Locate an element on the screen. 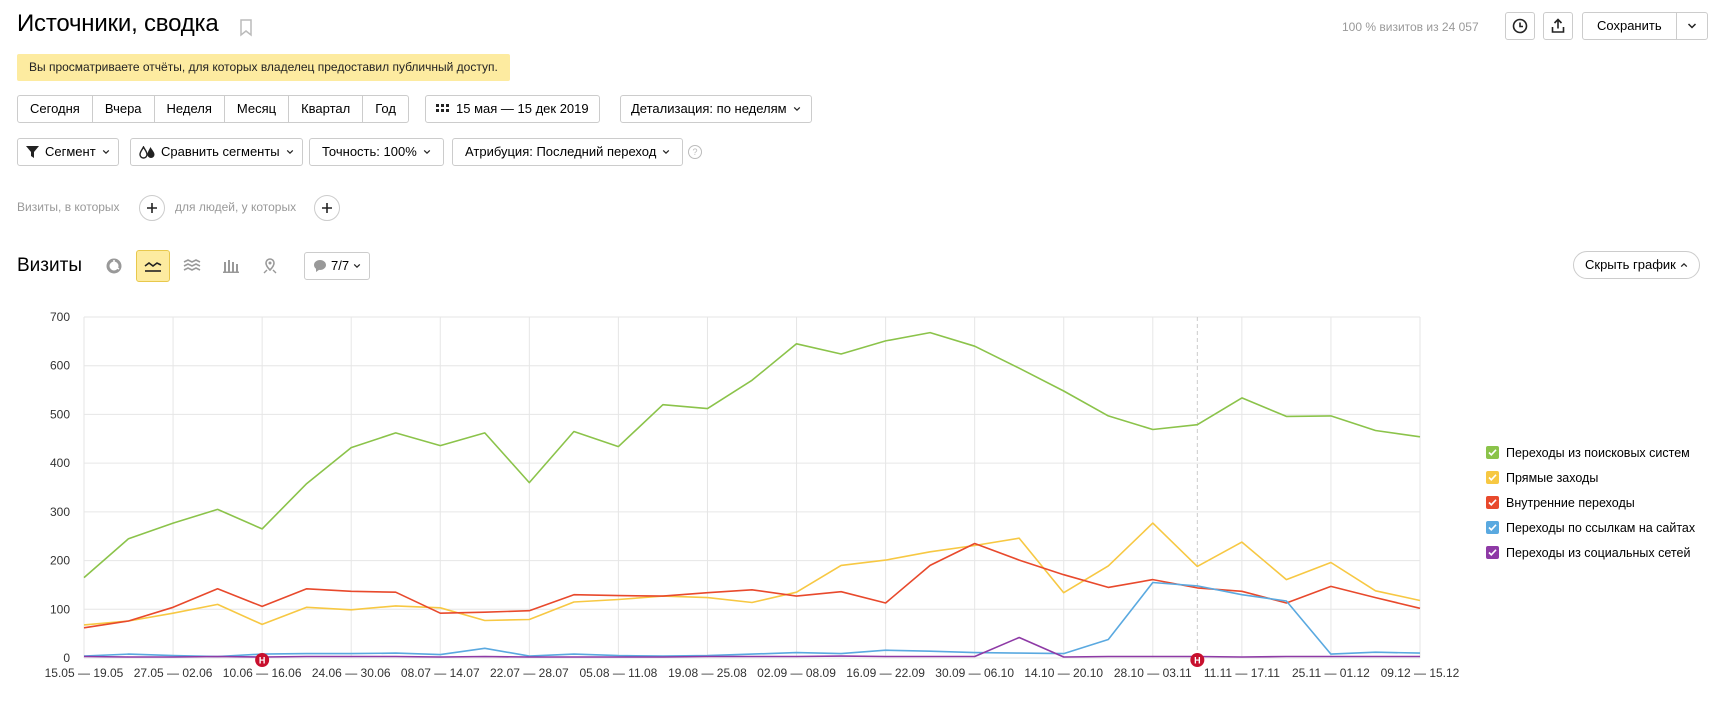 This screenshot has width=1719, height=706. map-chart-type-button is located at coordinates (270, 266).